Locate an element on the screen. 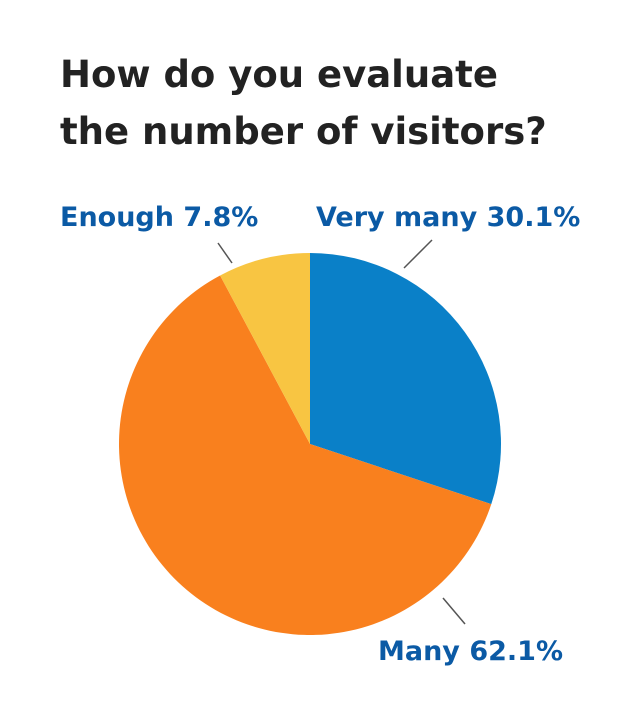 This screenshot has width=620, height=720. label-value: 62.1% is located at coordinates (516, 651).